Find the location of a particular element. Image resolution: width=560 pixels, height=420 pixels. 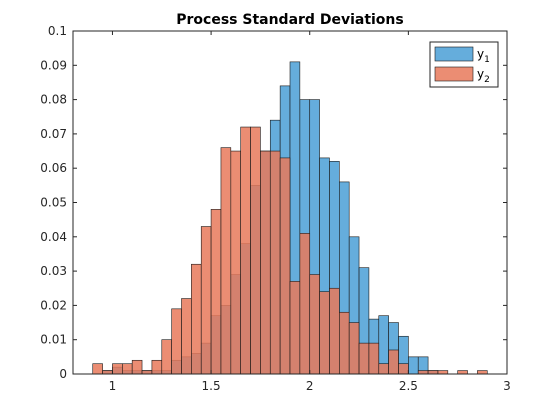

y-tick-label: 0.06 is located at coordinates (53, 168).